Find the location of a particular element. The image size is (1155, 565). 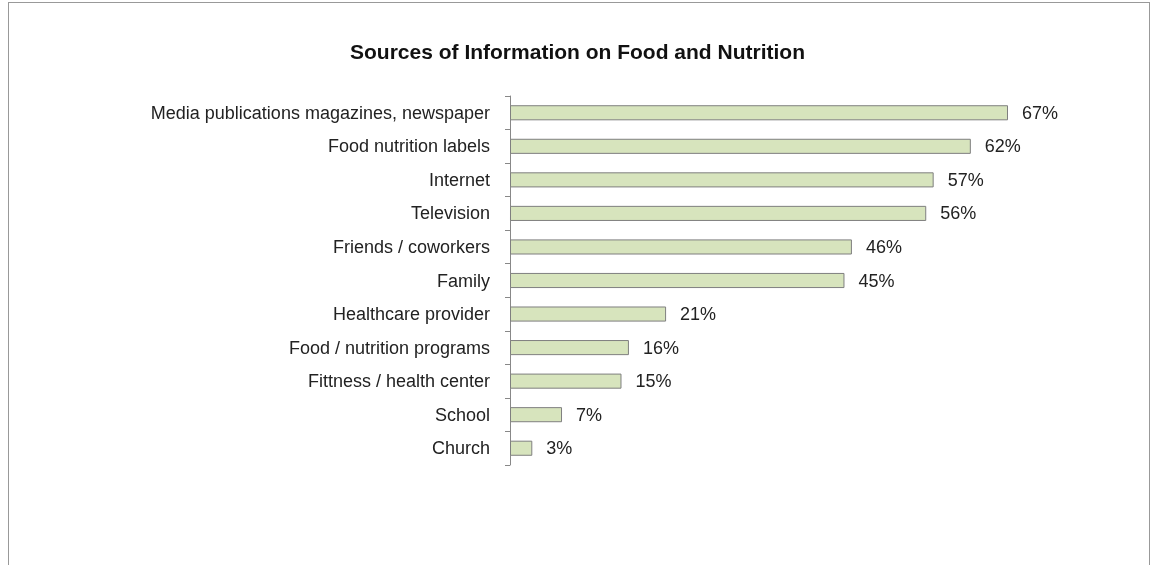

data-label: 56% is located at coordinates (958, 213).